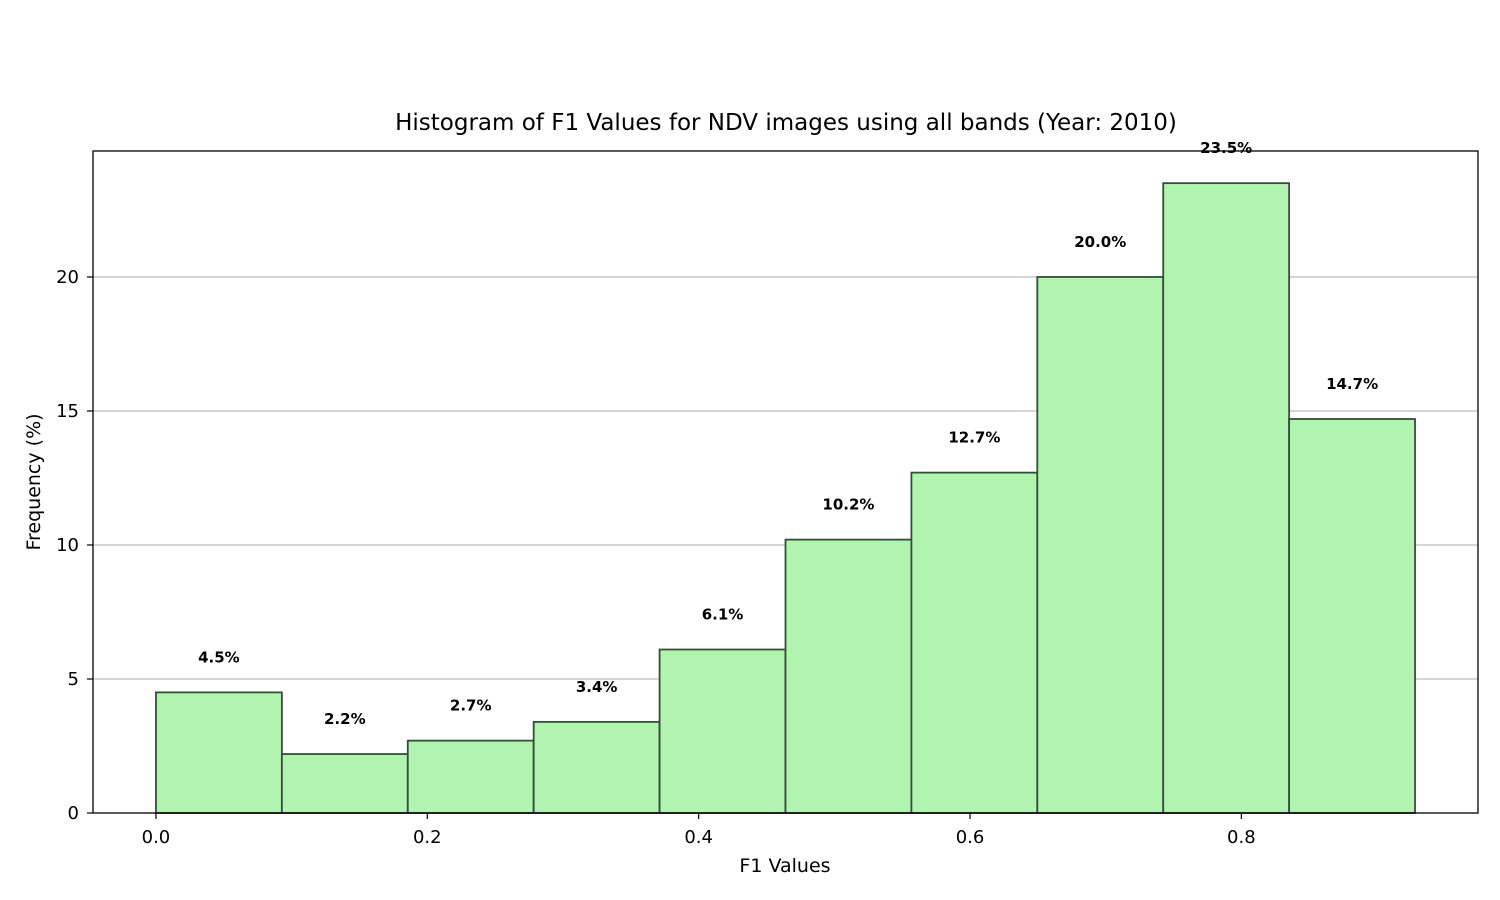  I want to click on x-tick-label: 0.4, so click(698, 837).